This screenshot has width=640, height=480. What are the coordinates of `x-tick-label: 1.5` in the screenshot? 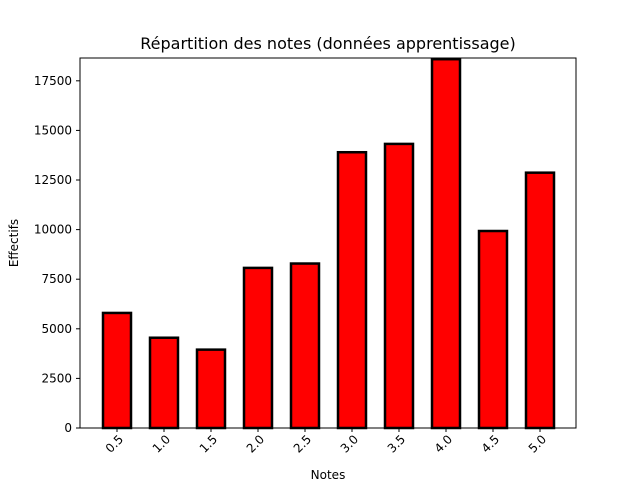 It's located at (208, 443).